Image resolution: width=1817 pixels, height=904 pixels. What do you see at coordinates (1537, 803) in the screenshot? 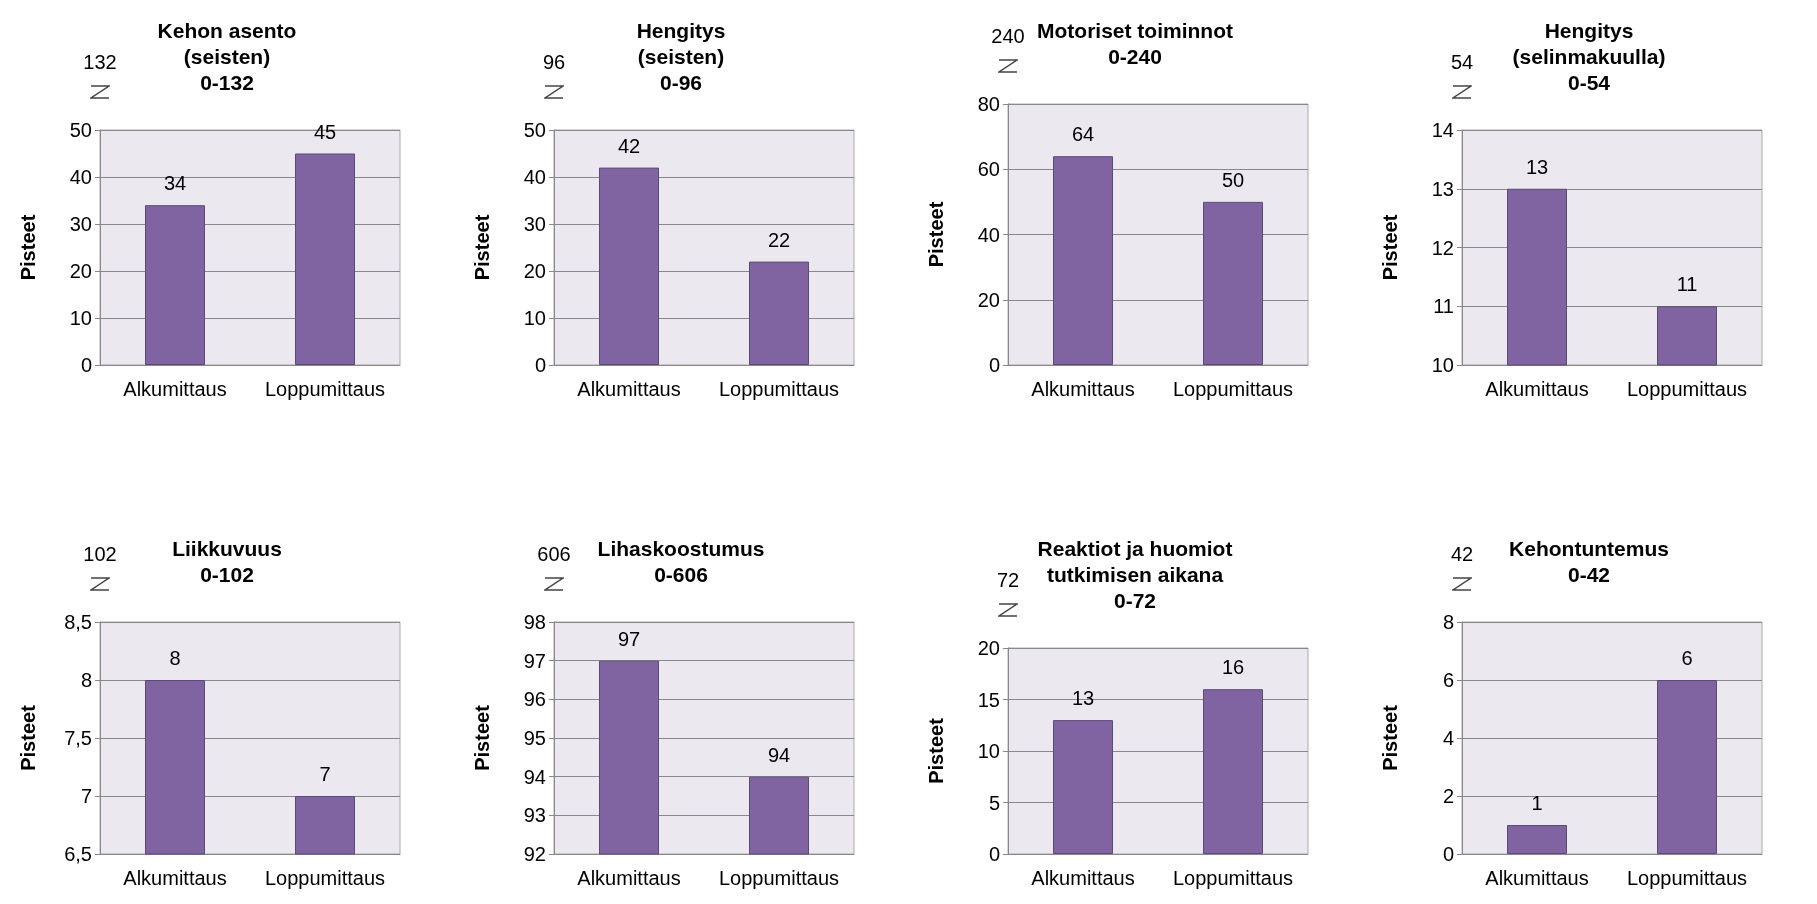
I see `data-label: 1` at bounding box center [1537, 803].